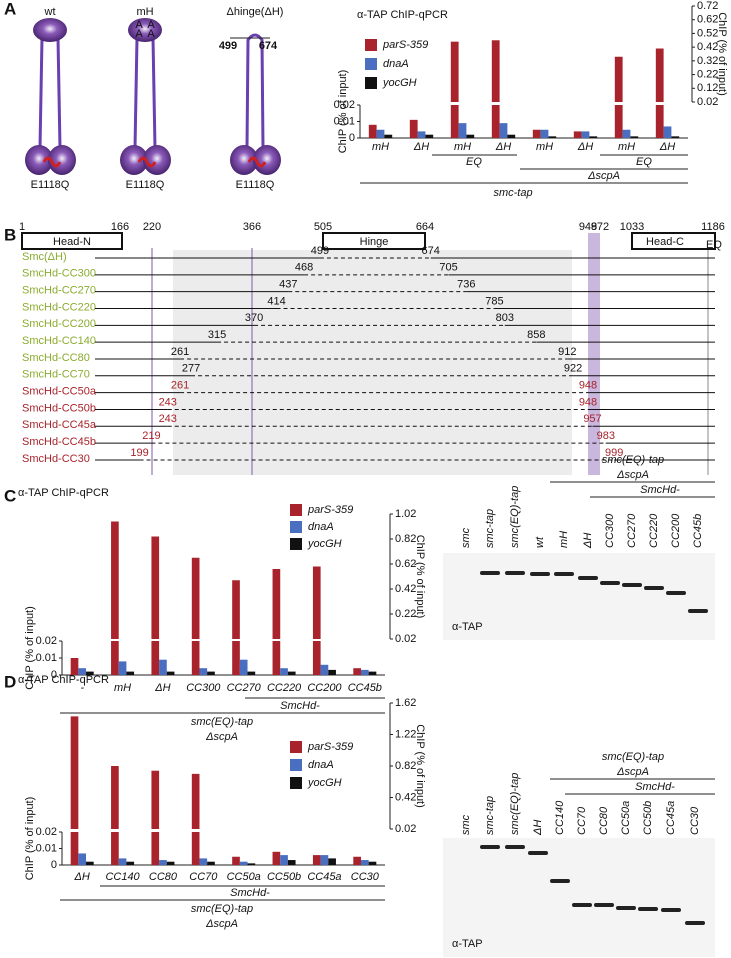 Image resolution: width=731 pixels, height=958 pixels. What do you see at coordinates (665, 242) in the screenshot?
I see `domain-label: Head-C` at bounding box center [665, 242].